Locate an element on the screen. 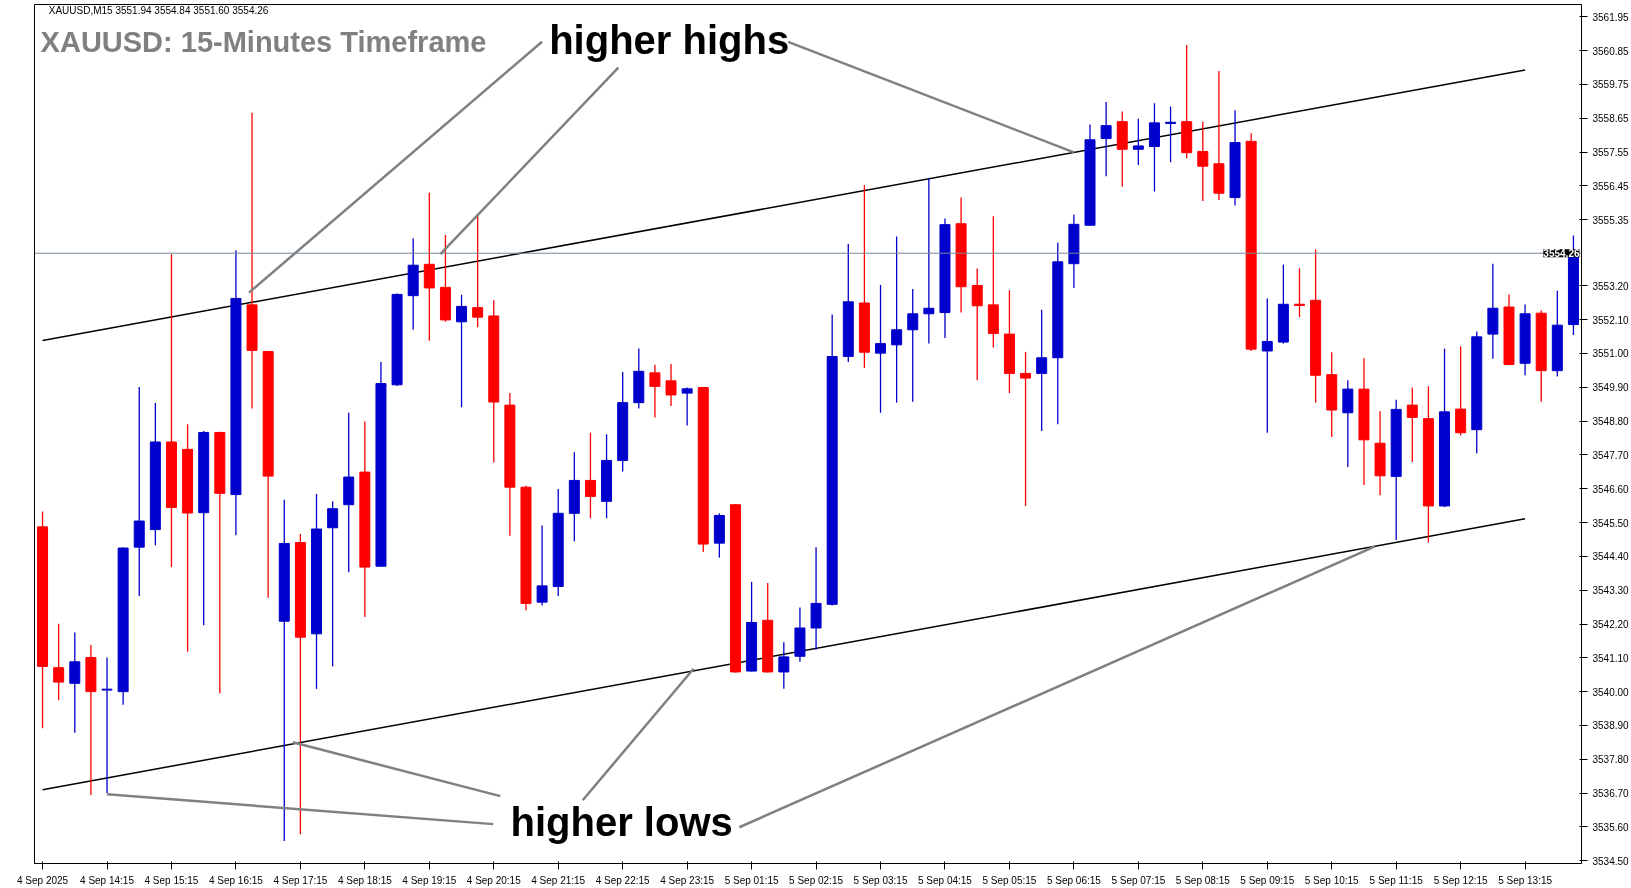  x-tick-label: 4 Sep 19:15 is located at coordinates (429, 880).